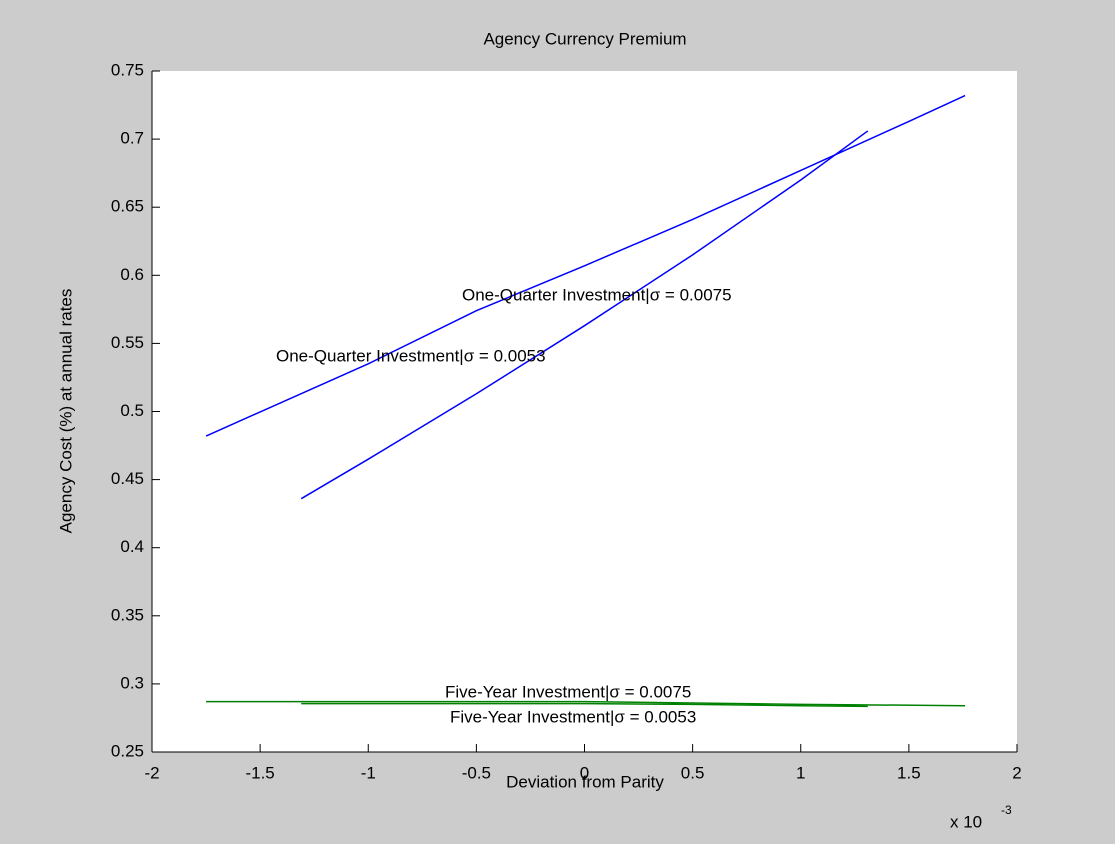  I want to click on x-tick-label: 2, so click(1016, 772).